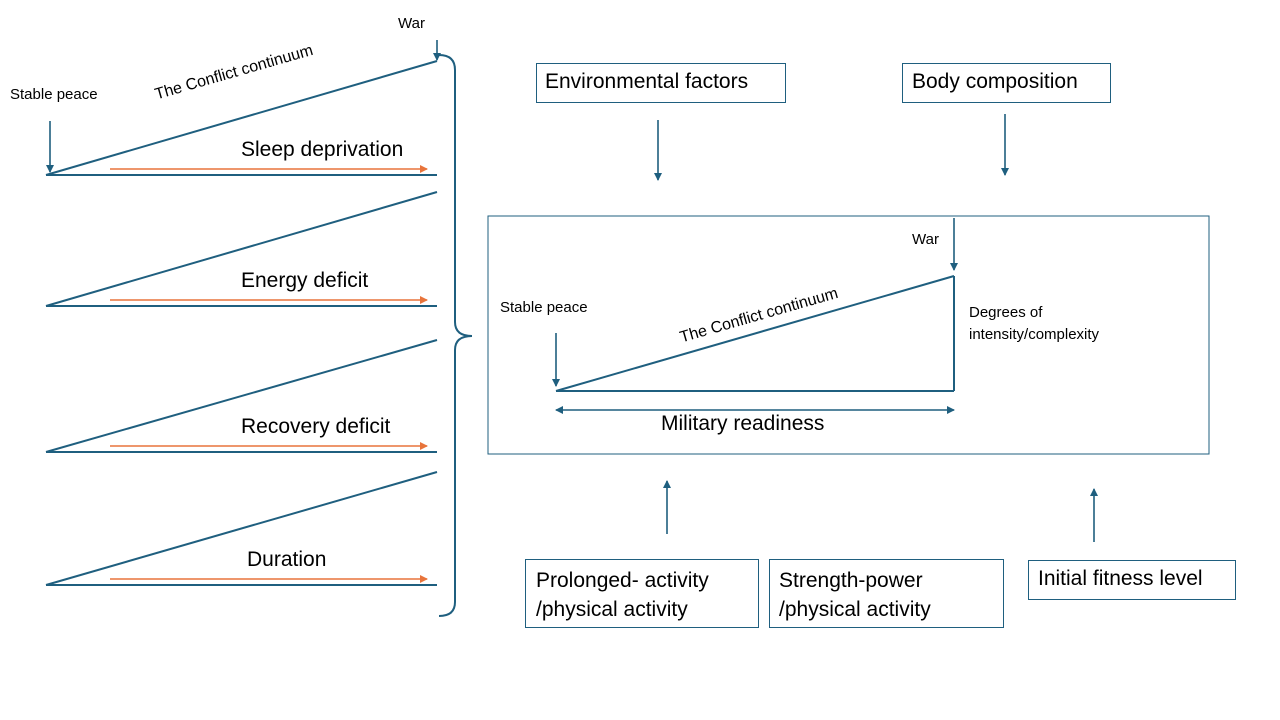 The width and height of the screenshot is (1280, 720). What do you see at coordinates (241, 249) in the screenshot?
I see `wedge-energy-deficit` at bounding box center [241, 249].